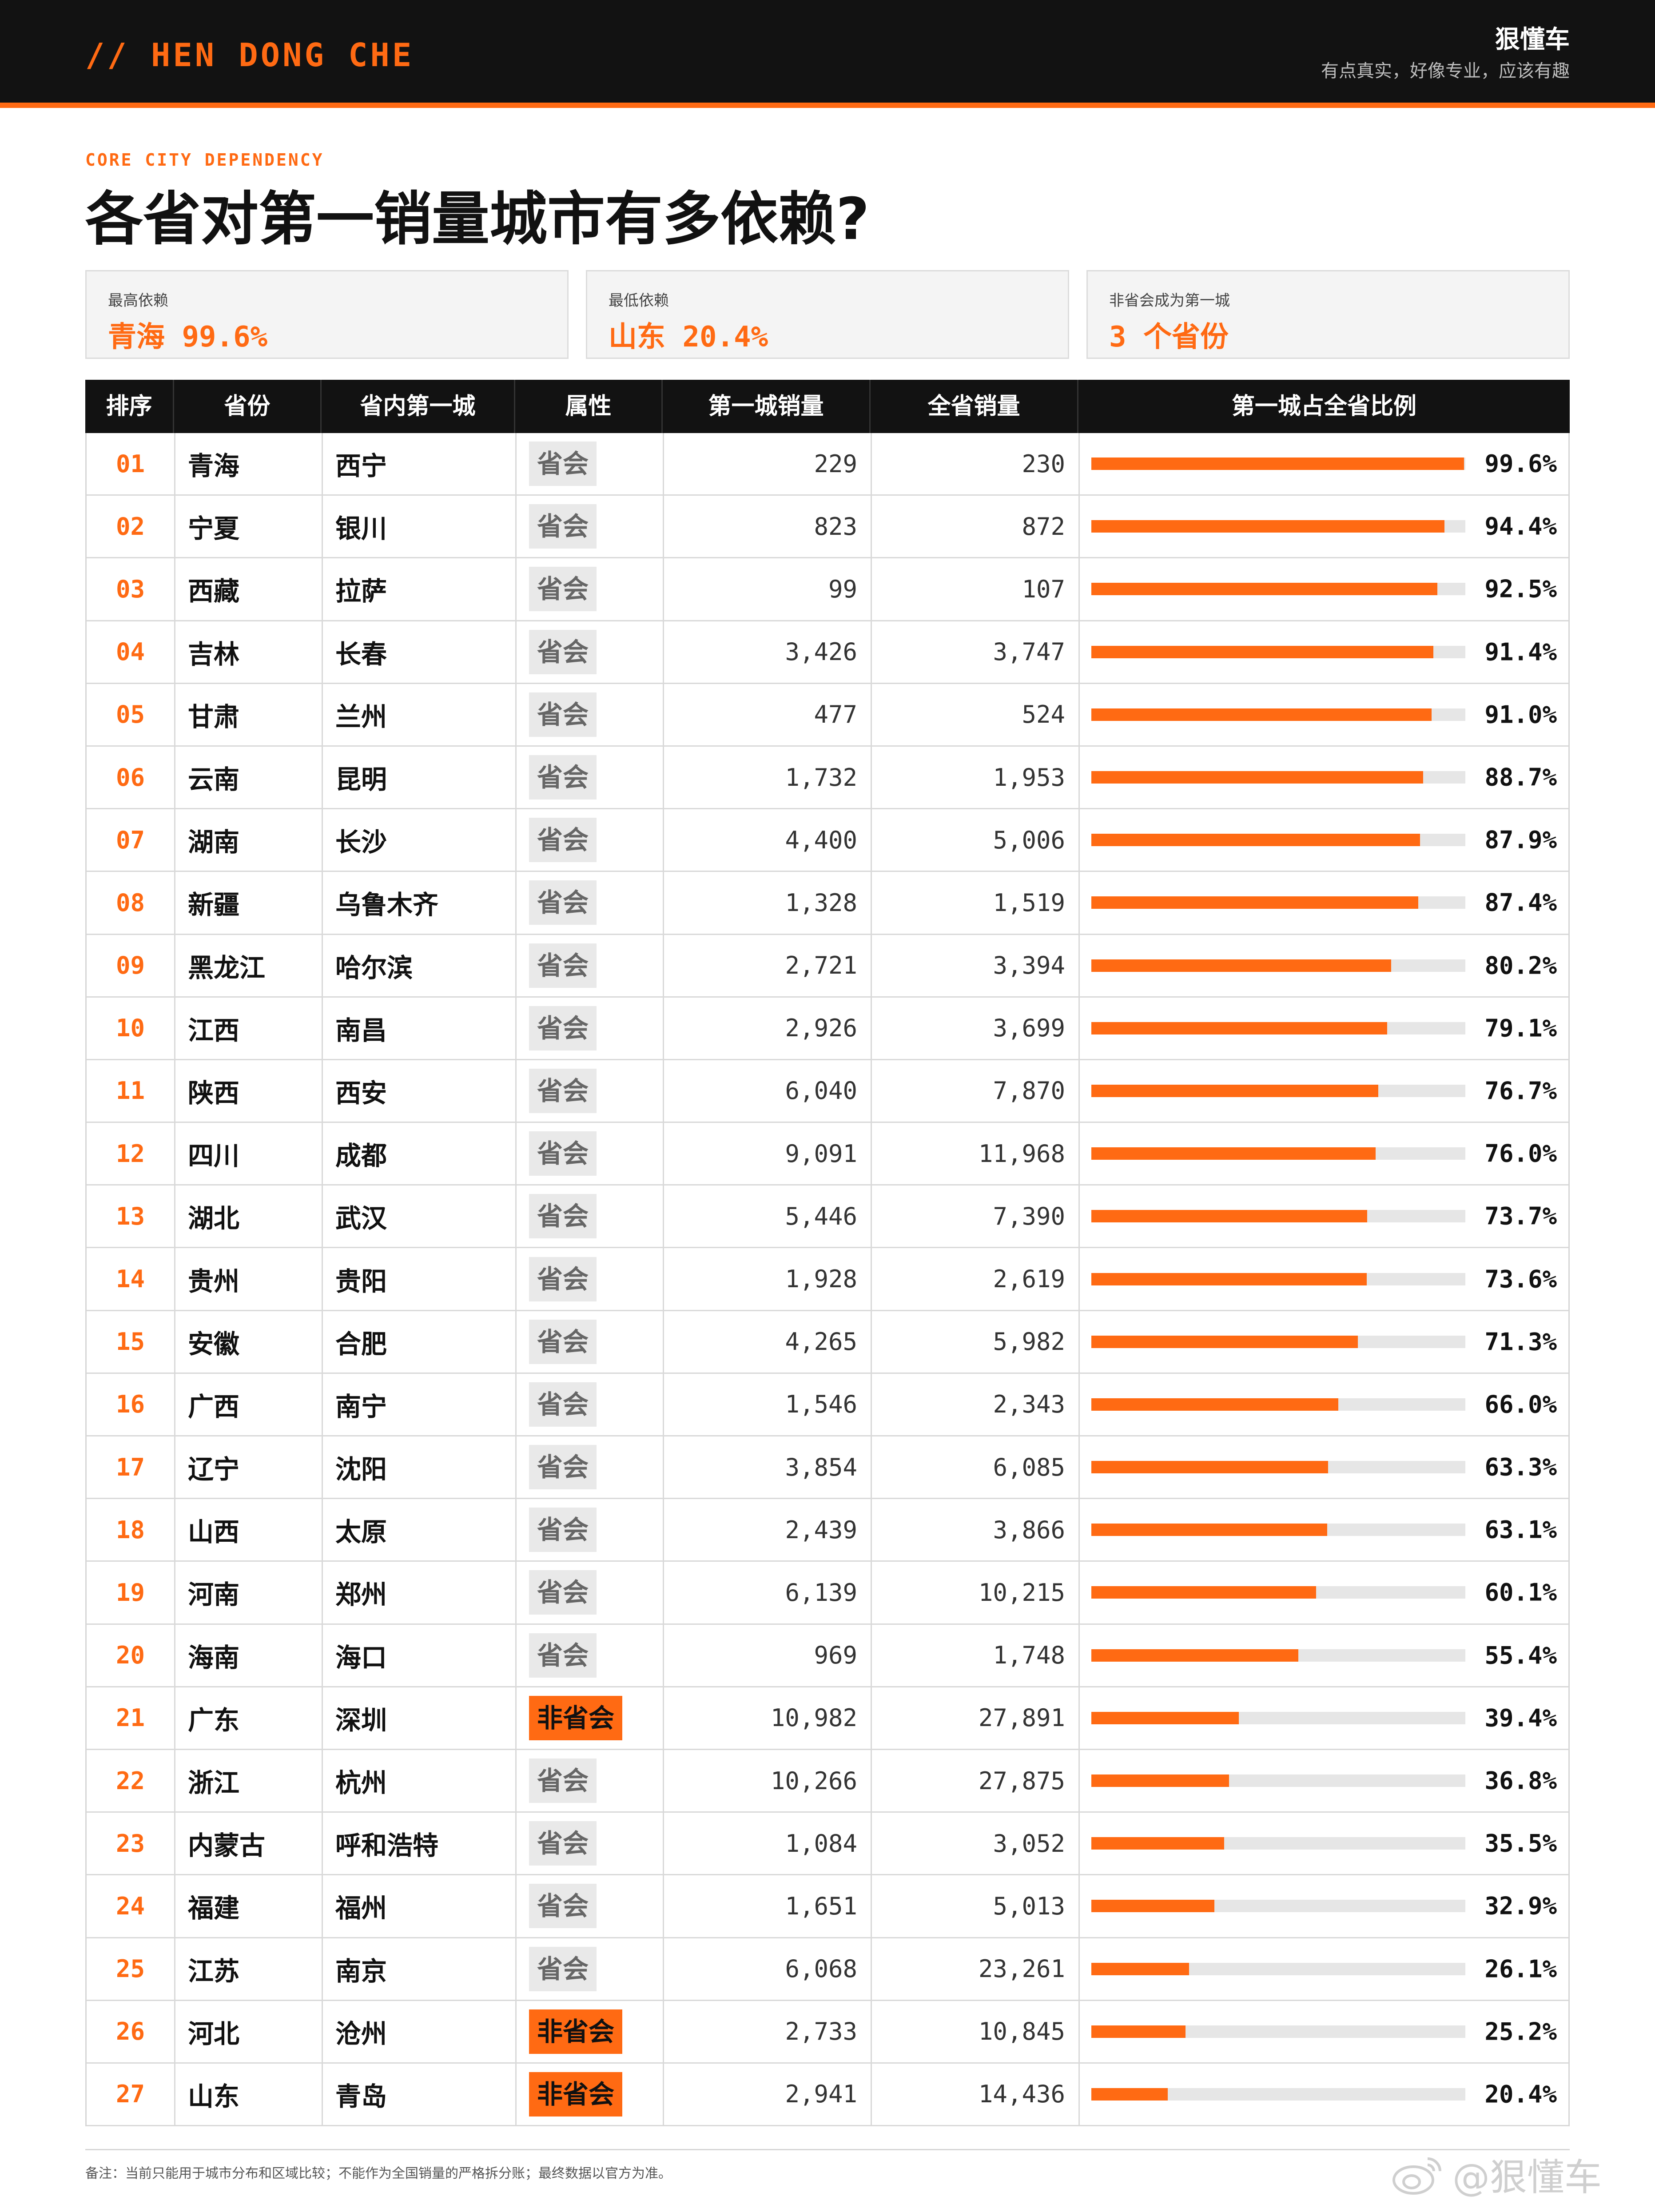  I want to click on province-sales-cell: 2,619, so click(976, 1279).